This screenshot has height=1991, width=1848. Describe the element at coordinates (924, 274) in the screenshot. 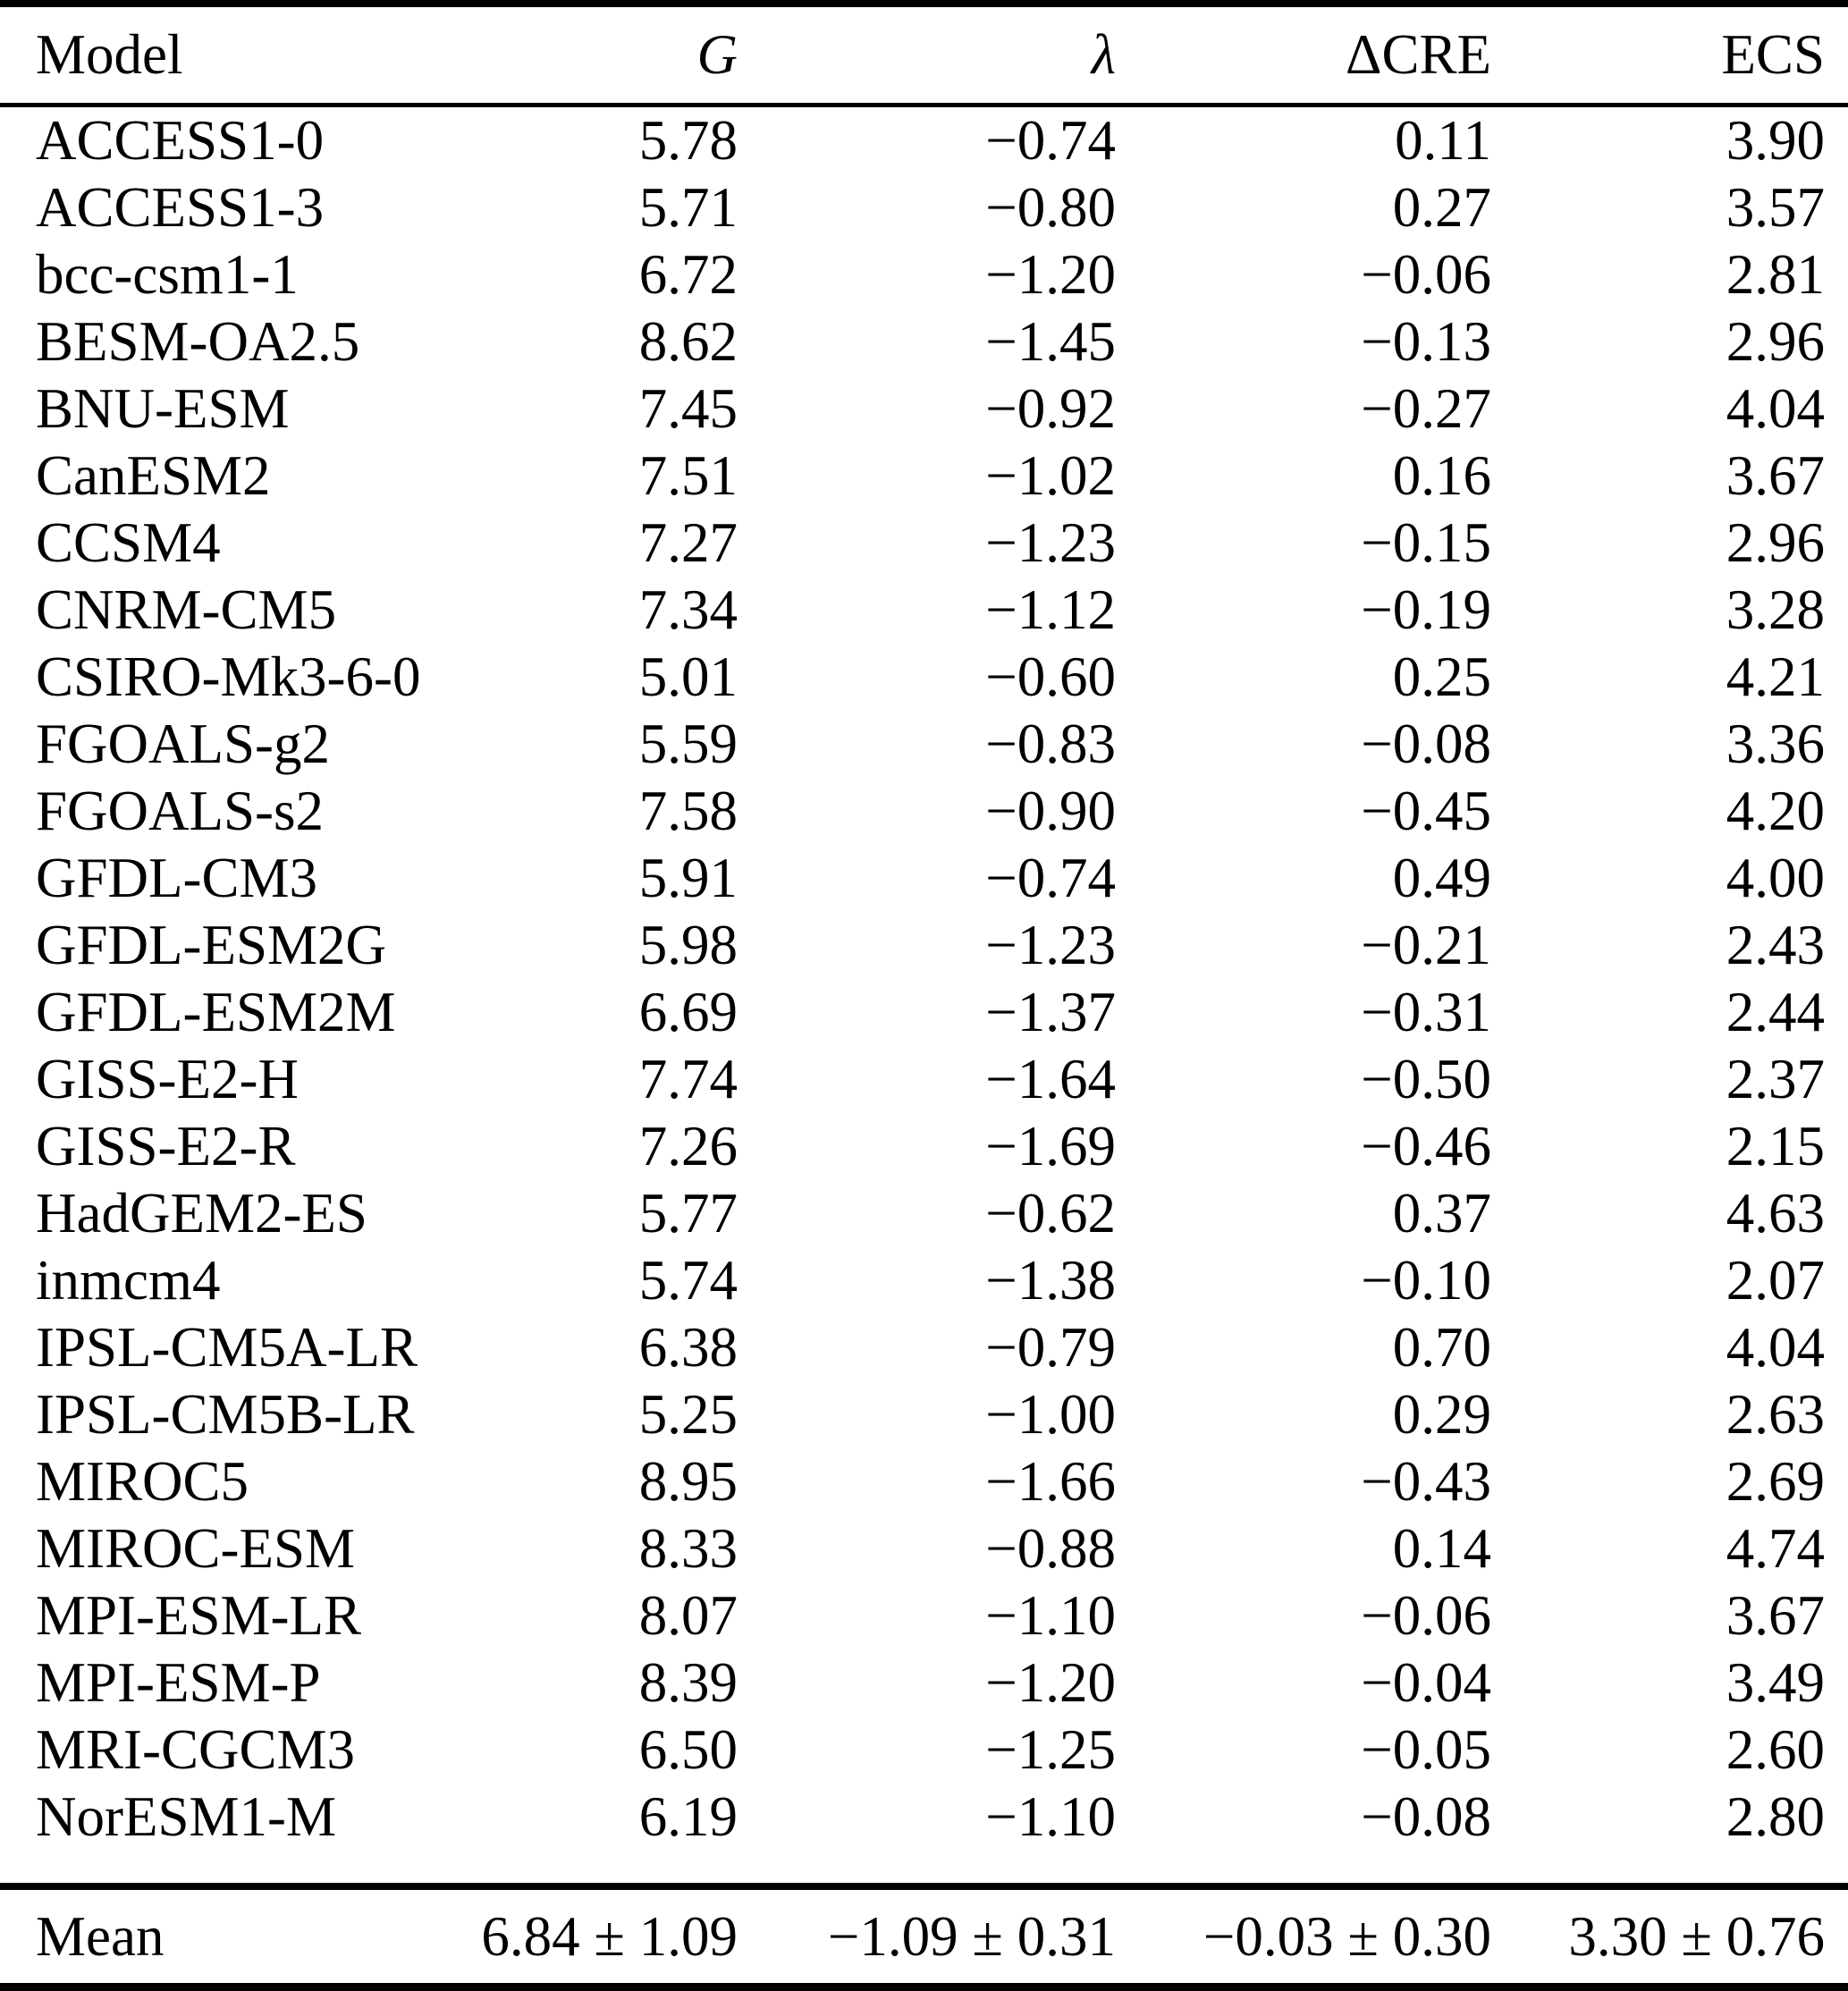

I see `table-row: bcc-csm1-1 6.72 −1.20 −0.06 2.81` at that location.